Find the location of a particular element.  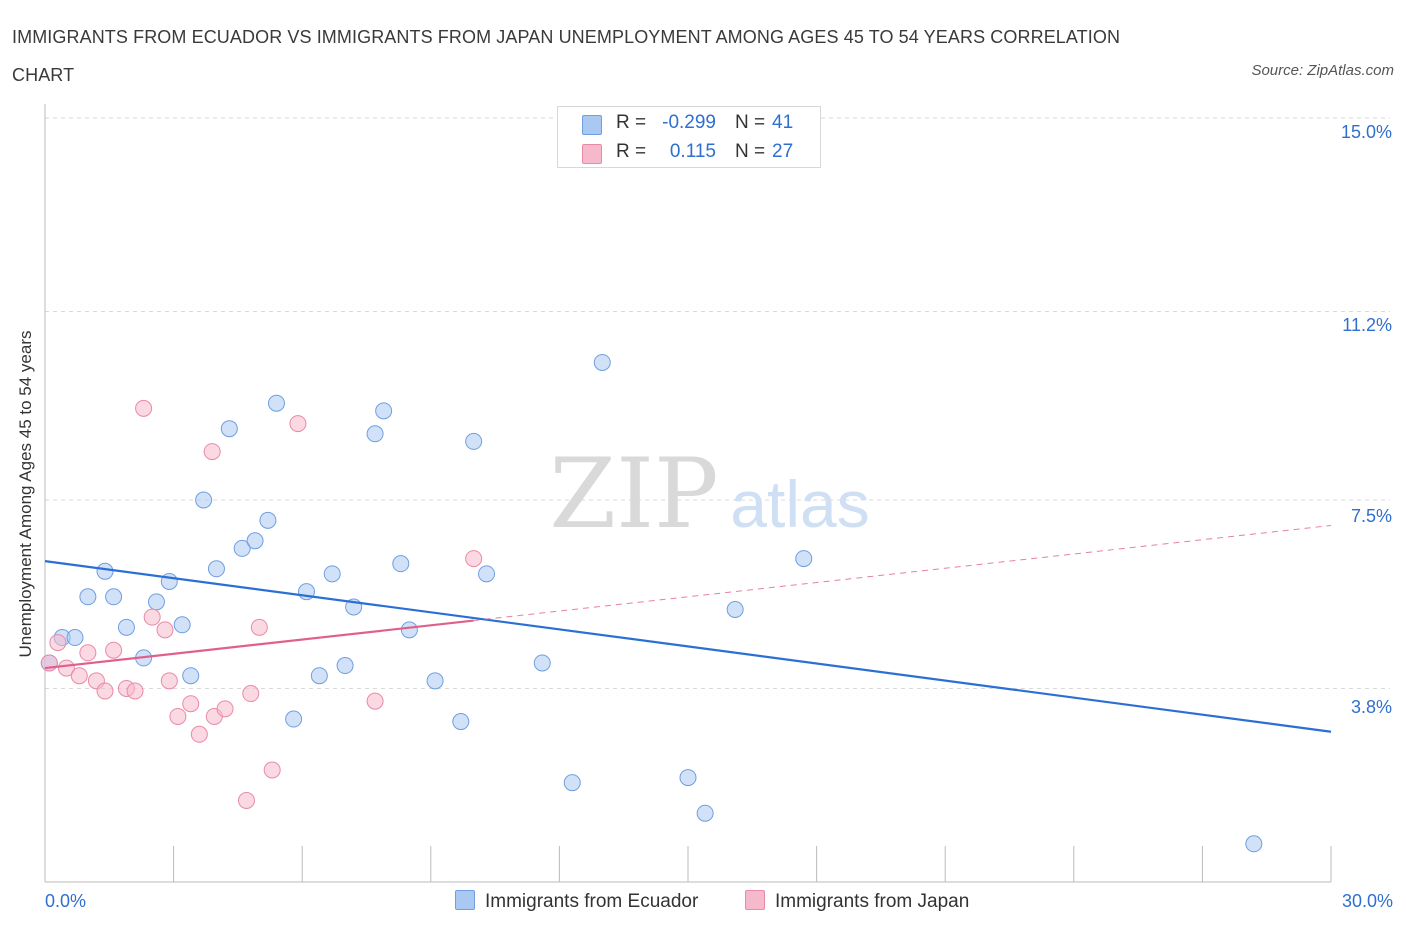

r-value: -0.299 is located at coordinates (689, 122).